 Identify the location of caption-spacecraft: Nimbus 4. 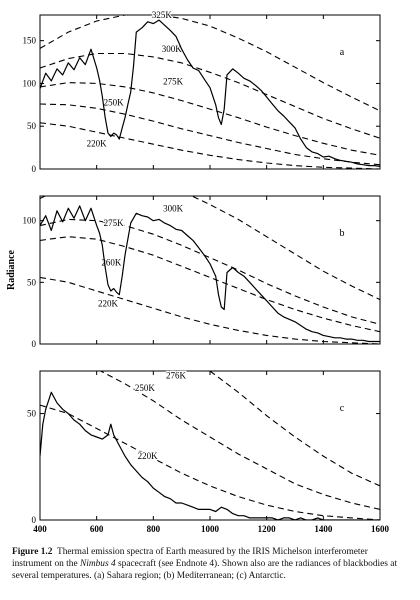
(97, 564).